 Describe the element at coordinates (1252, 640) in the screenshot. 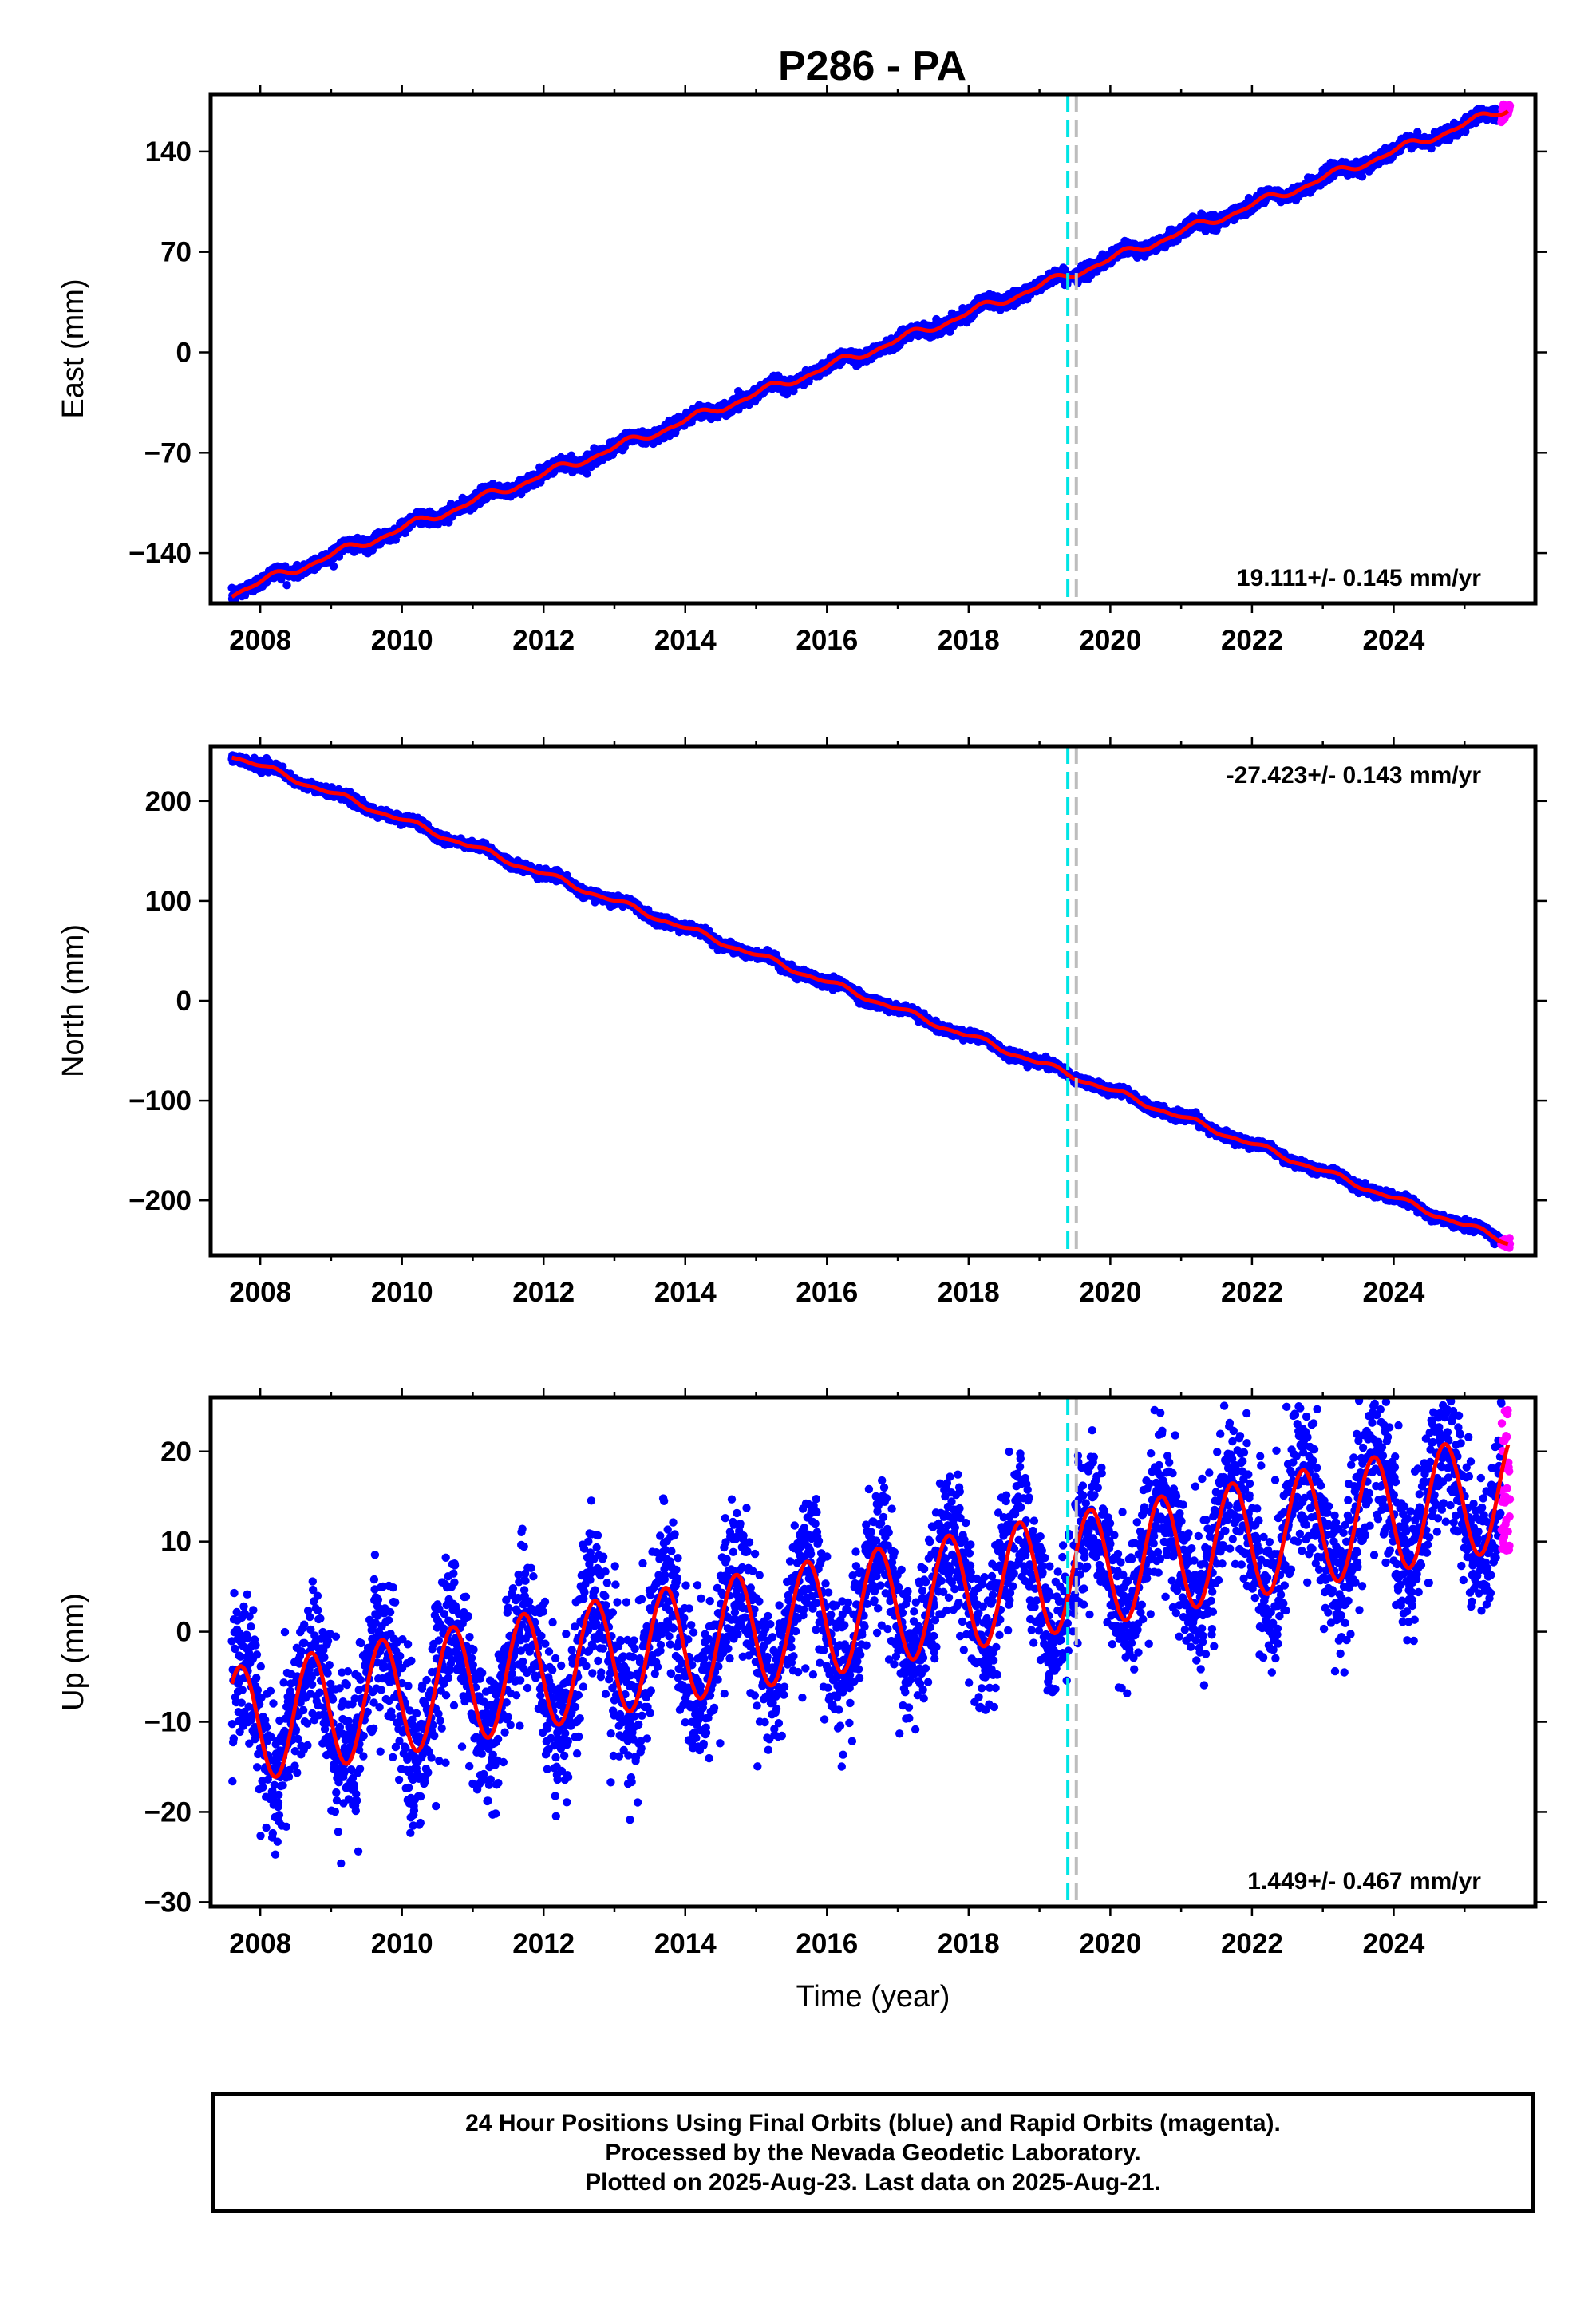

I see `x-tick-label: 2022` at that location.